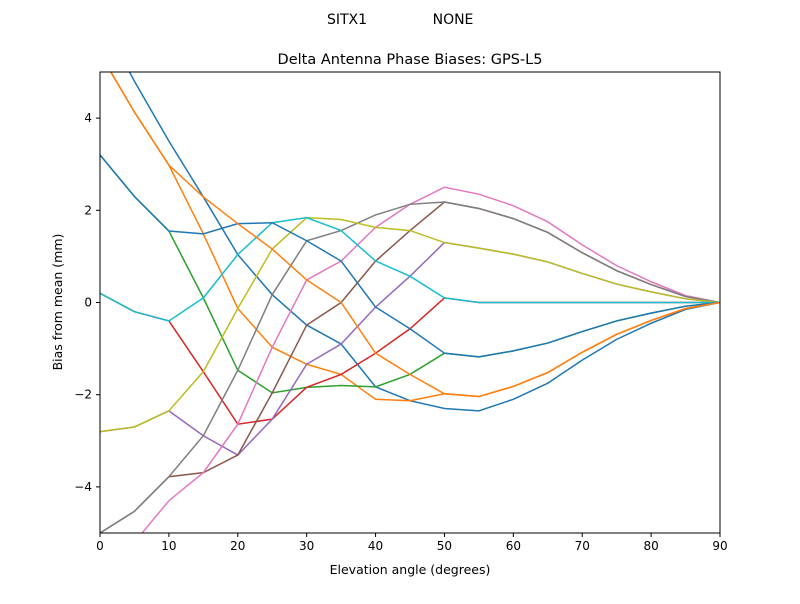 This screenshot has width=800, height=604. What do you see at coordinates (237, 546) in the screenshot?
I see `x-tick-label: 20` at bounding box center [237, 546].